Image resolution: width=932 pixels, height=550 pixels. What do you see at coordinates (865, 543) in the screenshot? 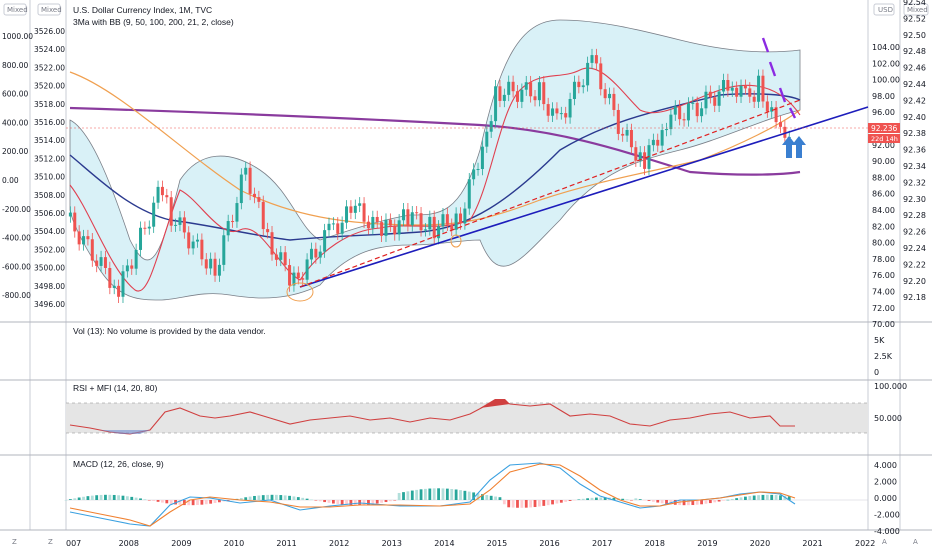
I see `time-axis-tick: 2022` at bounding box center [865, 543].